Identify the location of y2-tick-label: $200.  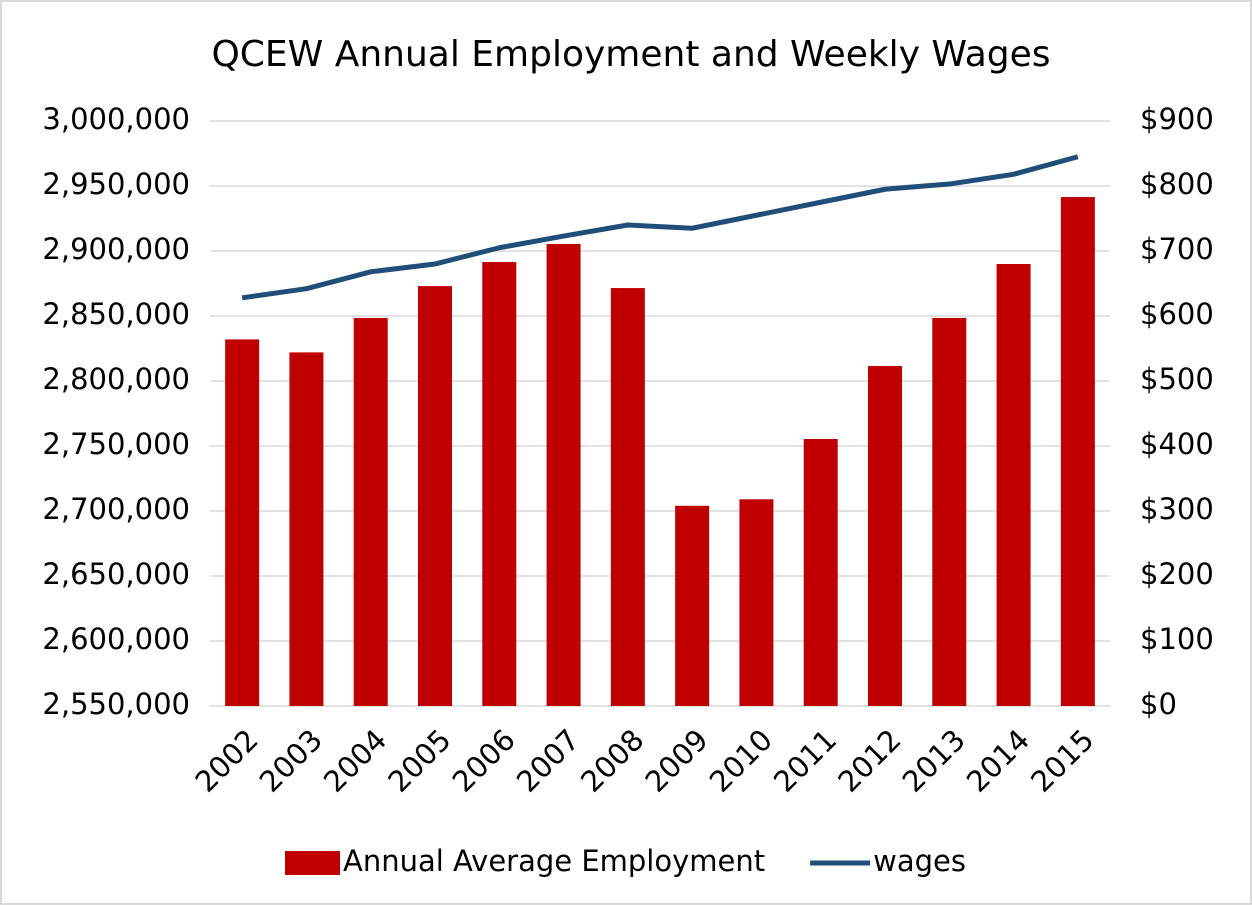
(1177, 574).